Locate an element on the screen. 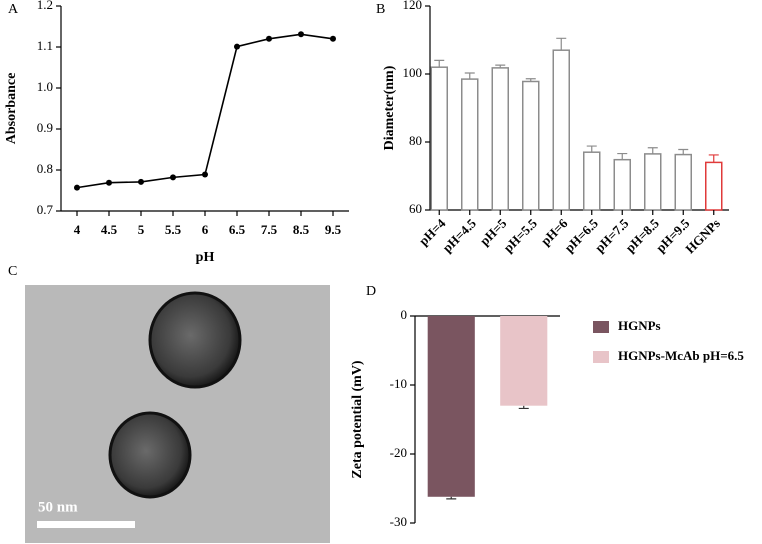  x-tick-label: pH=4.5 is located at coordinates (459, 235).